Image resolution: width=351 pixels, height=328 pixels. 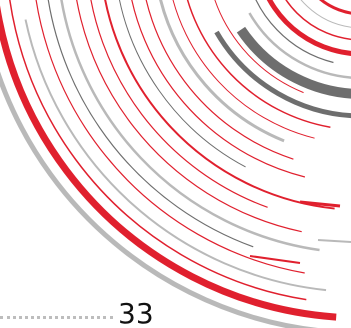 What do you see at coordinates (136, 312) in the screenshot?
I see `page-number: 33` at bounding box center [136, 312].